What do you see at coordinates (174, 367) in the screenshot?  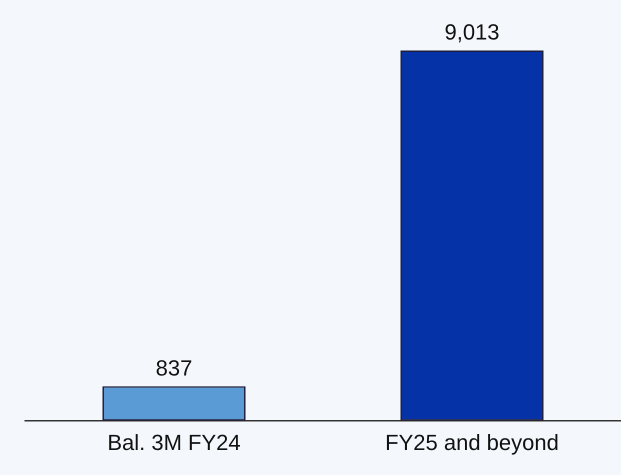 I see `data-label: 837` at bounding box center [174, 367].